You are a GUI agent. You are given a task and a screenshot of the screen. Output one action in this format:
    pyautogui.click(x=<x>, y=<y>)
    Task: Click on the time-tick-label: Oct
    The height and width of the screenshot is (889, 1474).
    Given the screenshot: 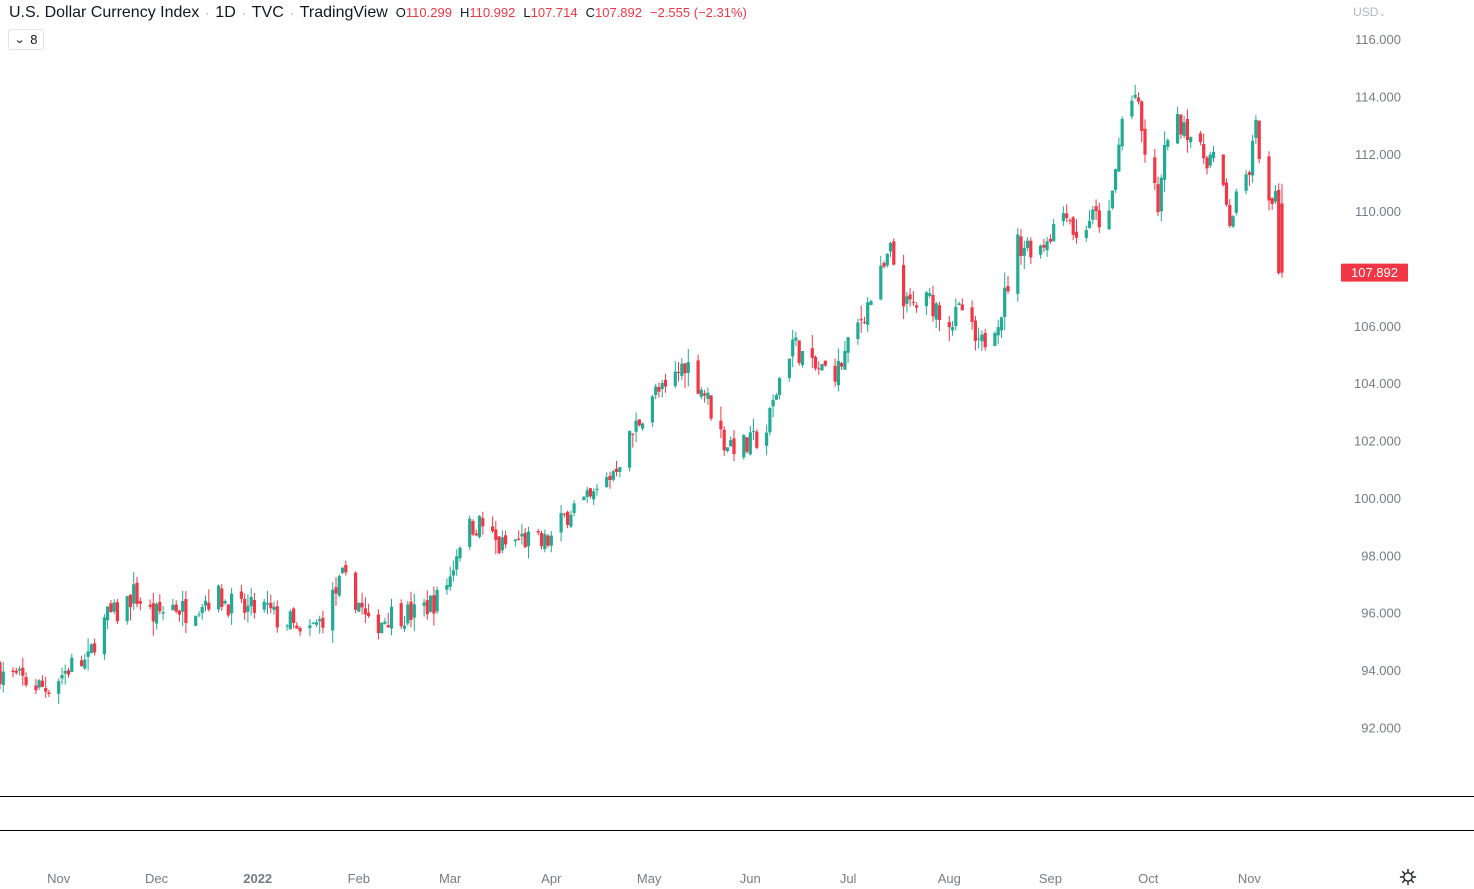 What is the action you would take?
    pyautogui.click(x=1148, y=878)
    